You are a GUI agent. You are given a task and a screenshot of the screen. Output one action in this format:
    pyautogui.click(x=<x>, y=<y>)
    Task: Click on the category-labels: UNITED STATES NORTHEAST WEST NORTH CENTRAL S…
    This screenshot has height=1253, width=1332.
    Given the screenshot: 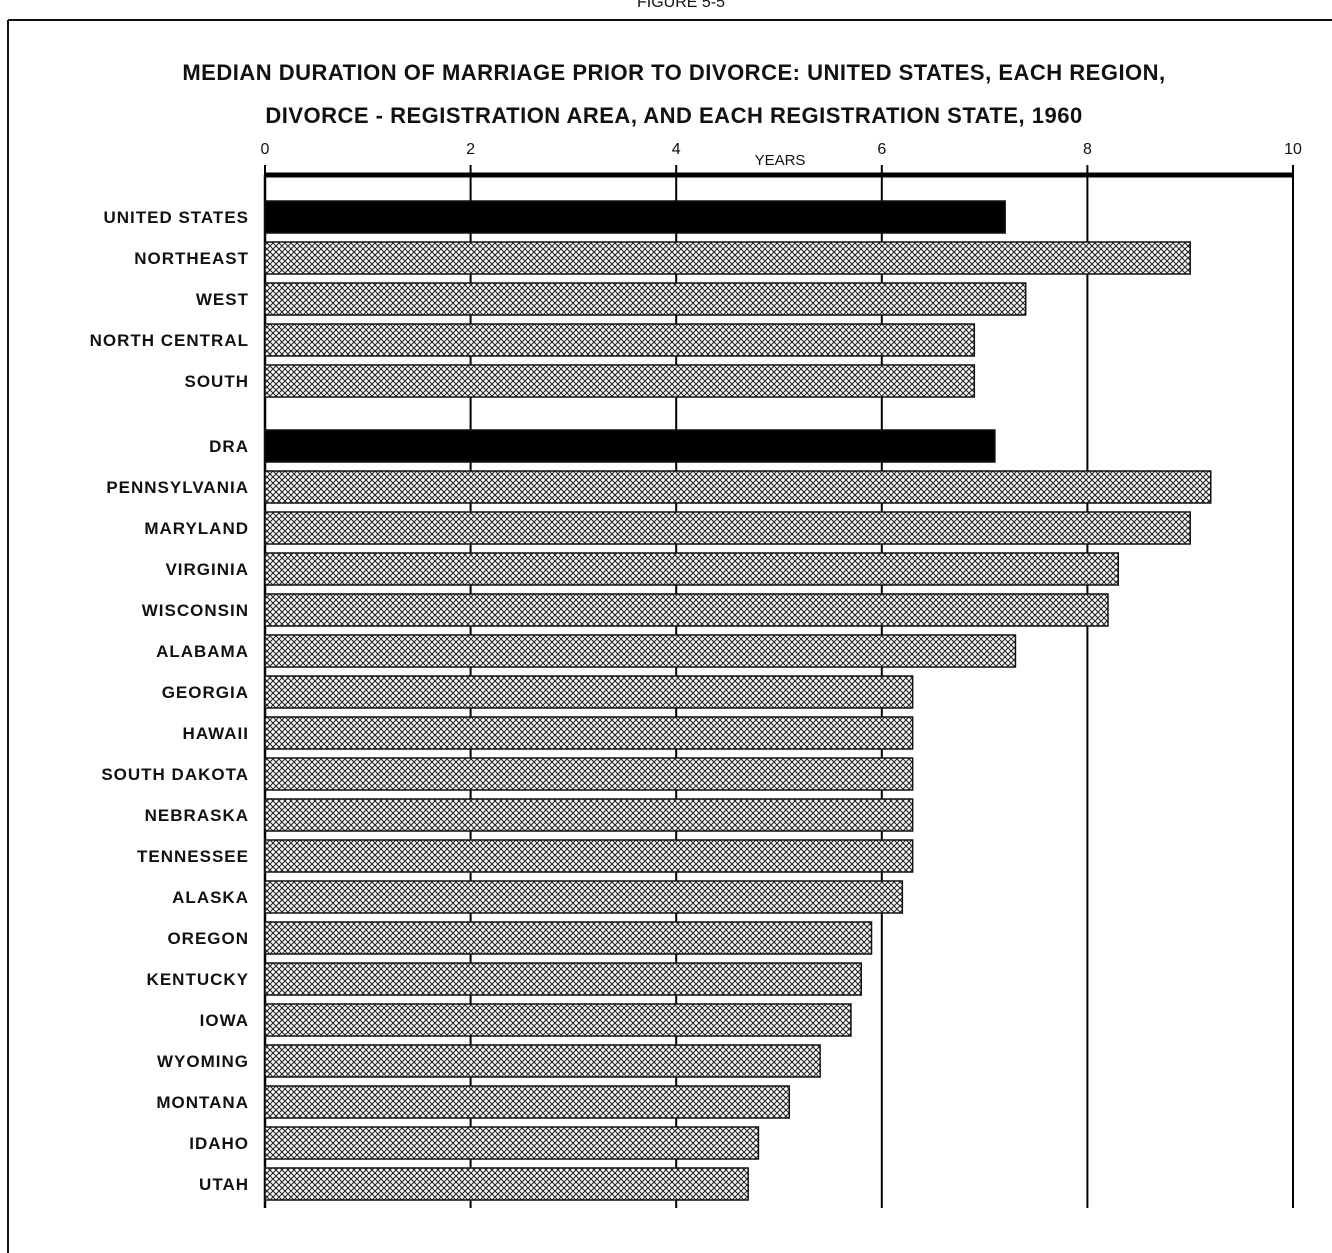 What is the action you would take?
    pyautogui.click(x=170, y=701)
    